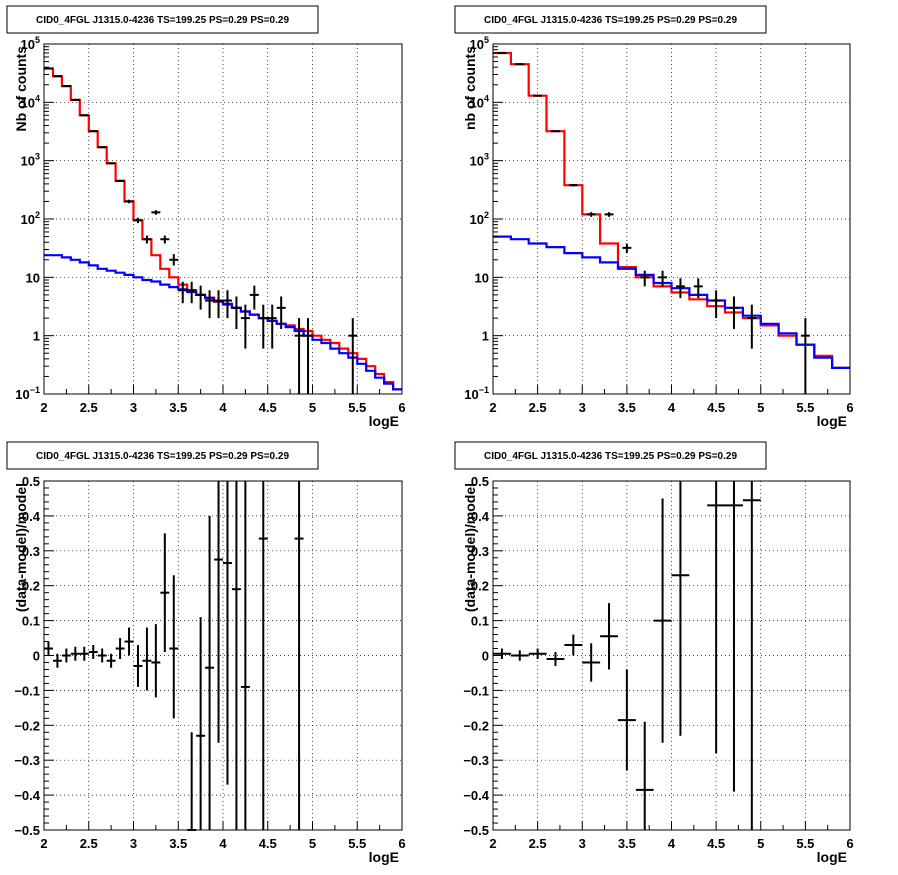 The image size is (898, 875). What do you see at coordinates (805, 407) in the screenshot?
I see `x-tick-label: 5.5` at bounding box center [805, 407].